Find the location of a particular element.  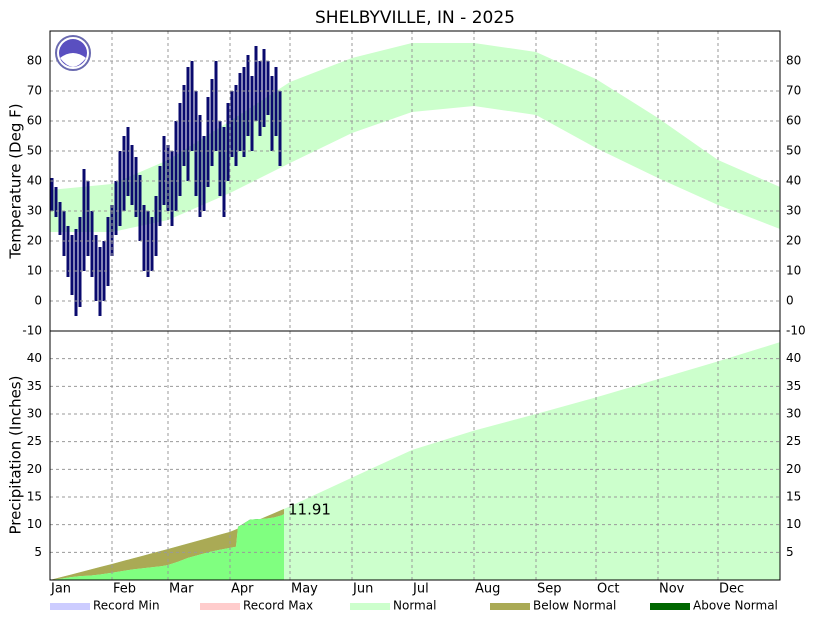

x-tick-label: Apr is located at coordinates (242, 589).